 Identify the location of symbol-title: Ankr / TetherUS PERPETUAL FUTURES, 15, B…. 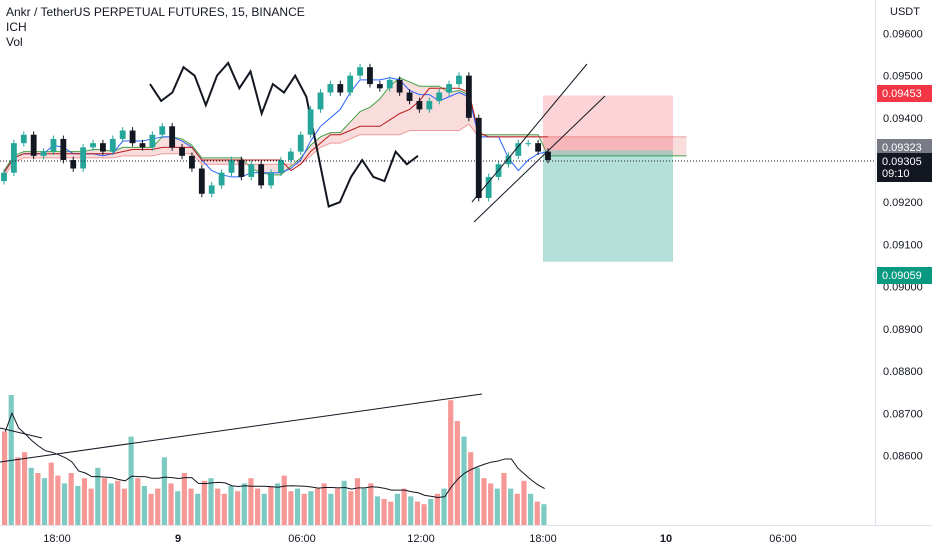
(155, 12).